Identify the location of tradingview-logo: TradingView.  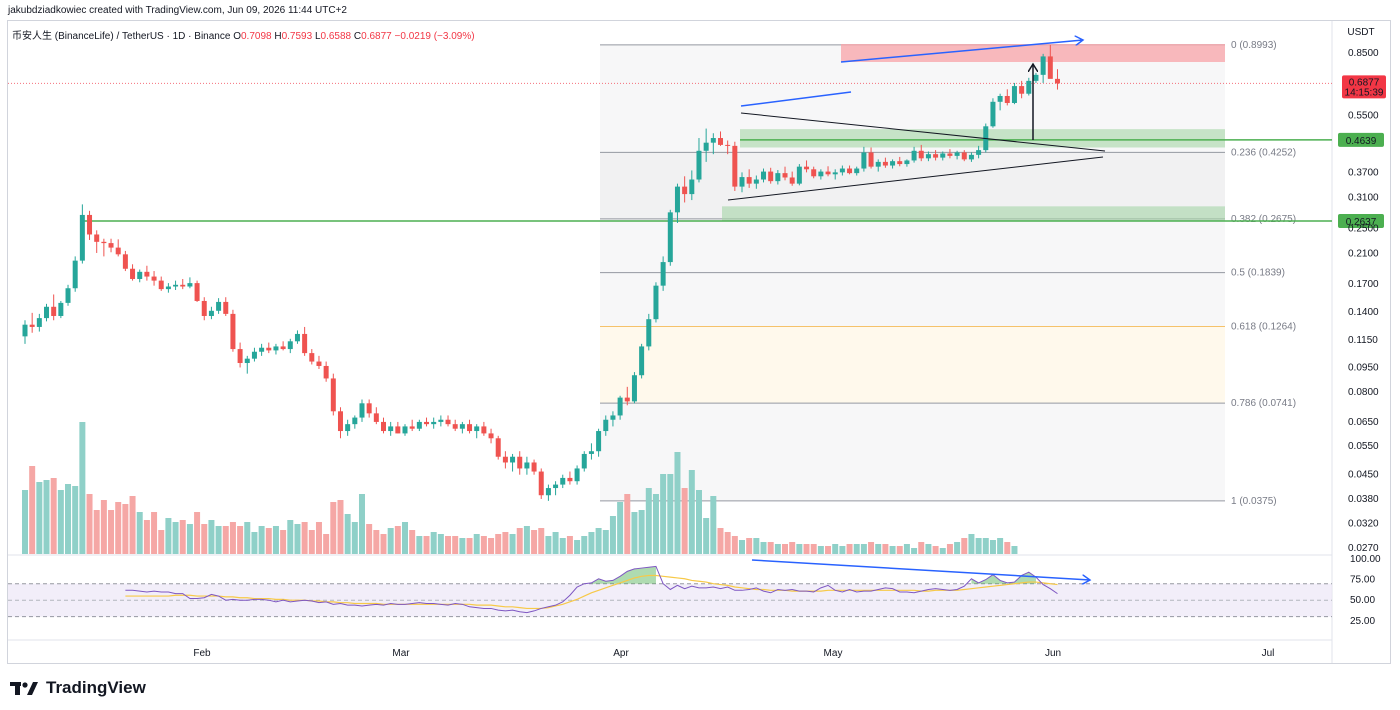
(78, 688).